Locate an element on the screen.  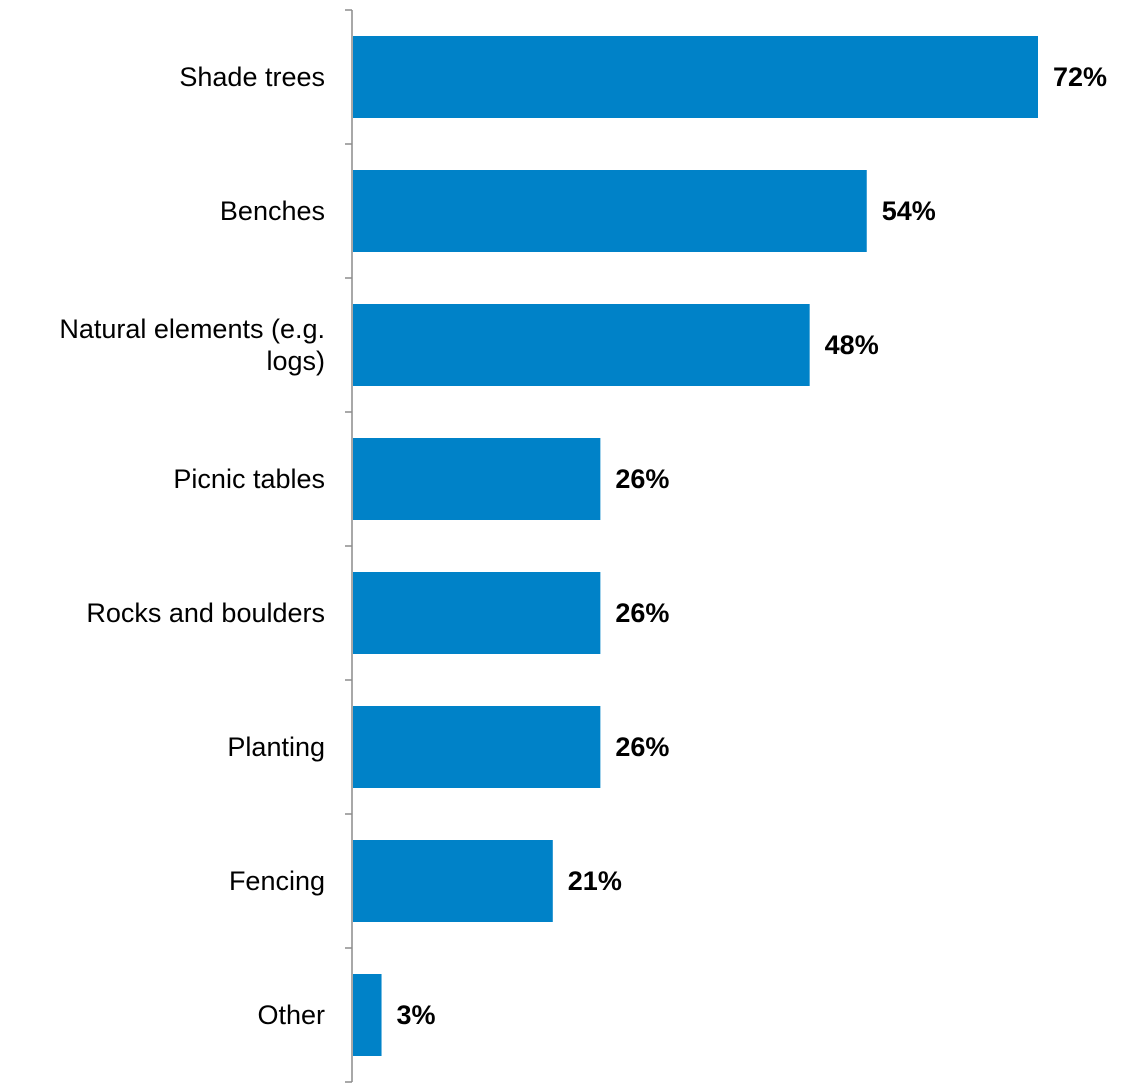
category-label: Other is located at coordinates (291, 1015).